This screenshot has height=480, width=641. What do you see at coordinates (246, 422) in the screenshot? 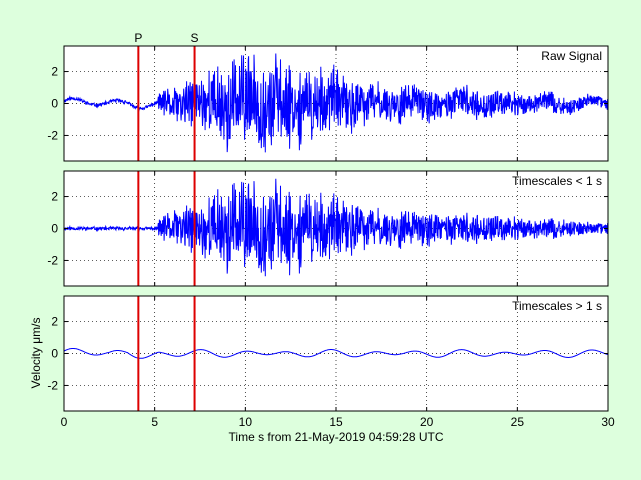
I see `x-tick-label: 10` at bounding box center [246, 422].